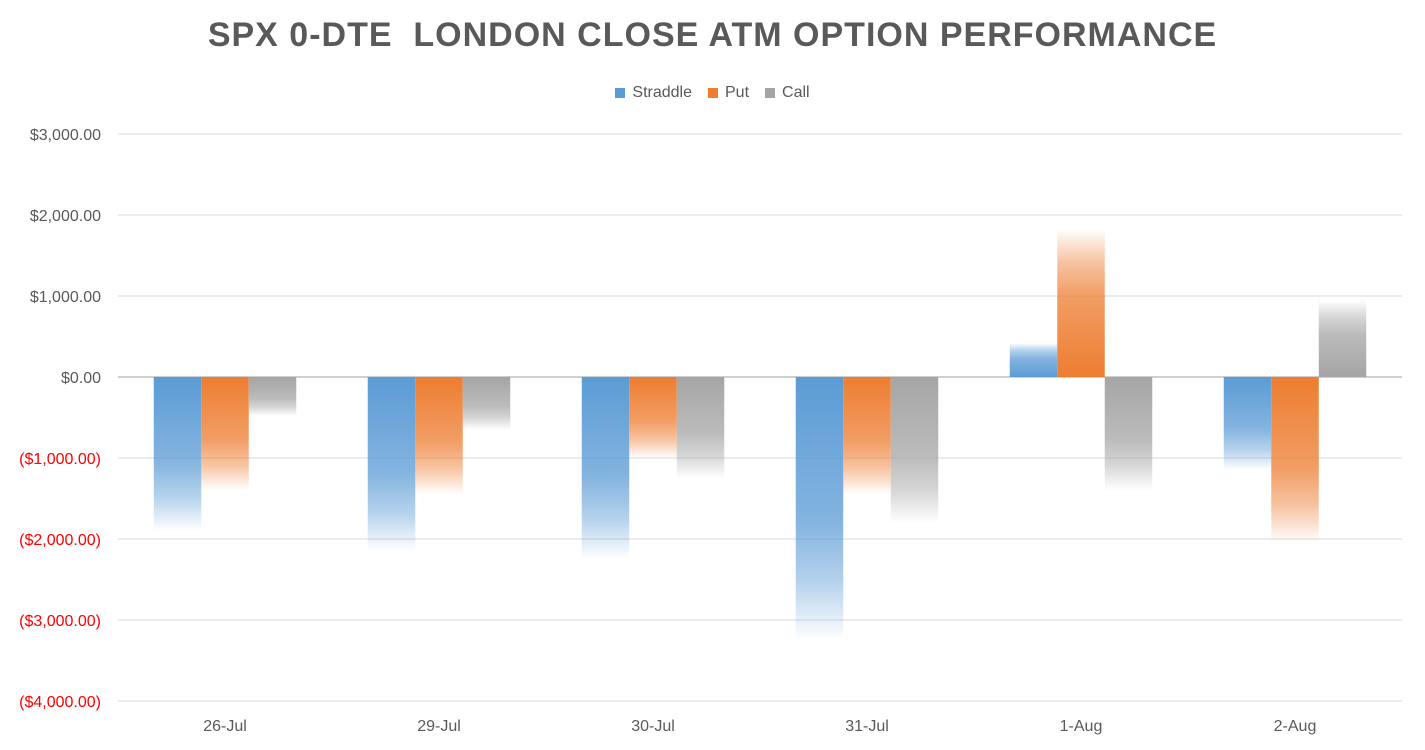 This screenshot has height=750, width=1425. Describe the element at coordinates (60, 540) in the screenshot. I see `y-tick-label: ($2,000.00)` at that location.